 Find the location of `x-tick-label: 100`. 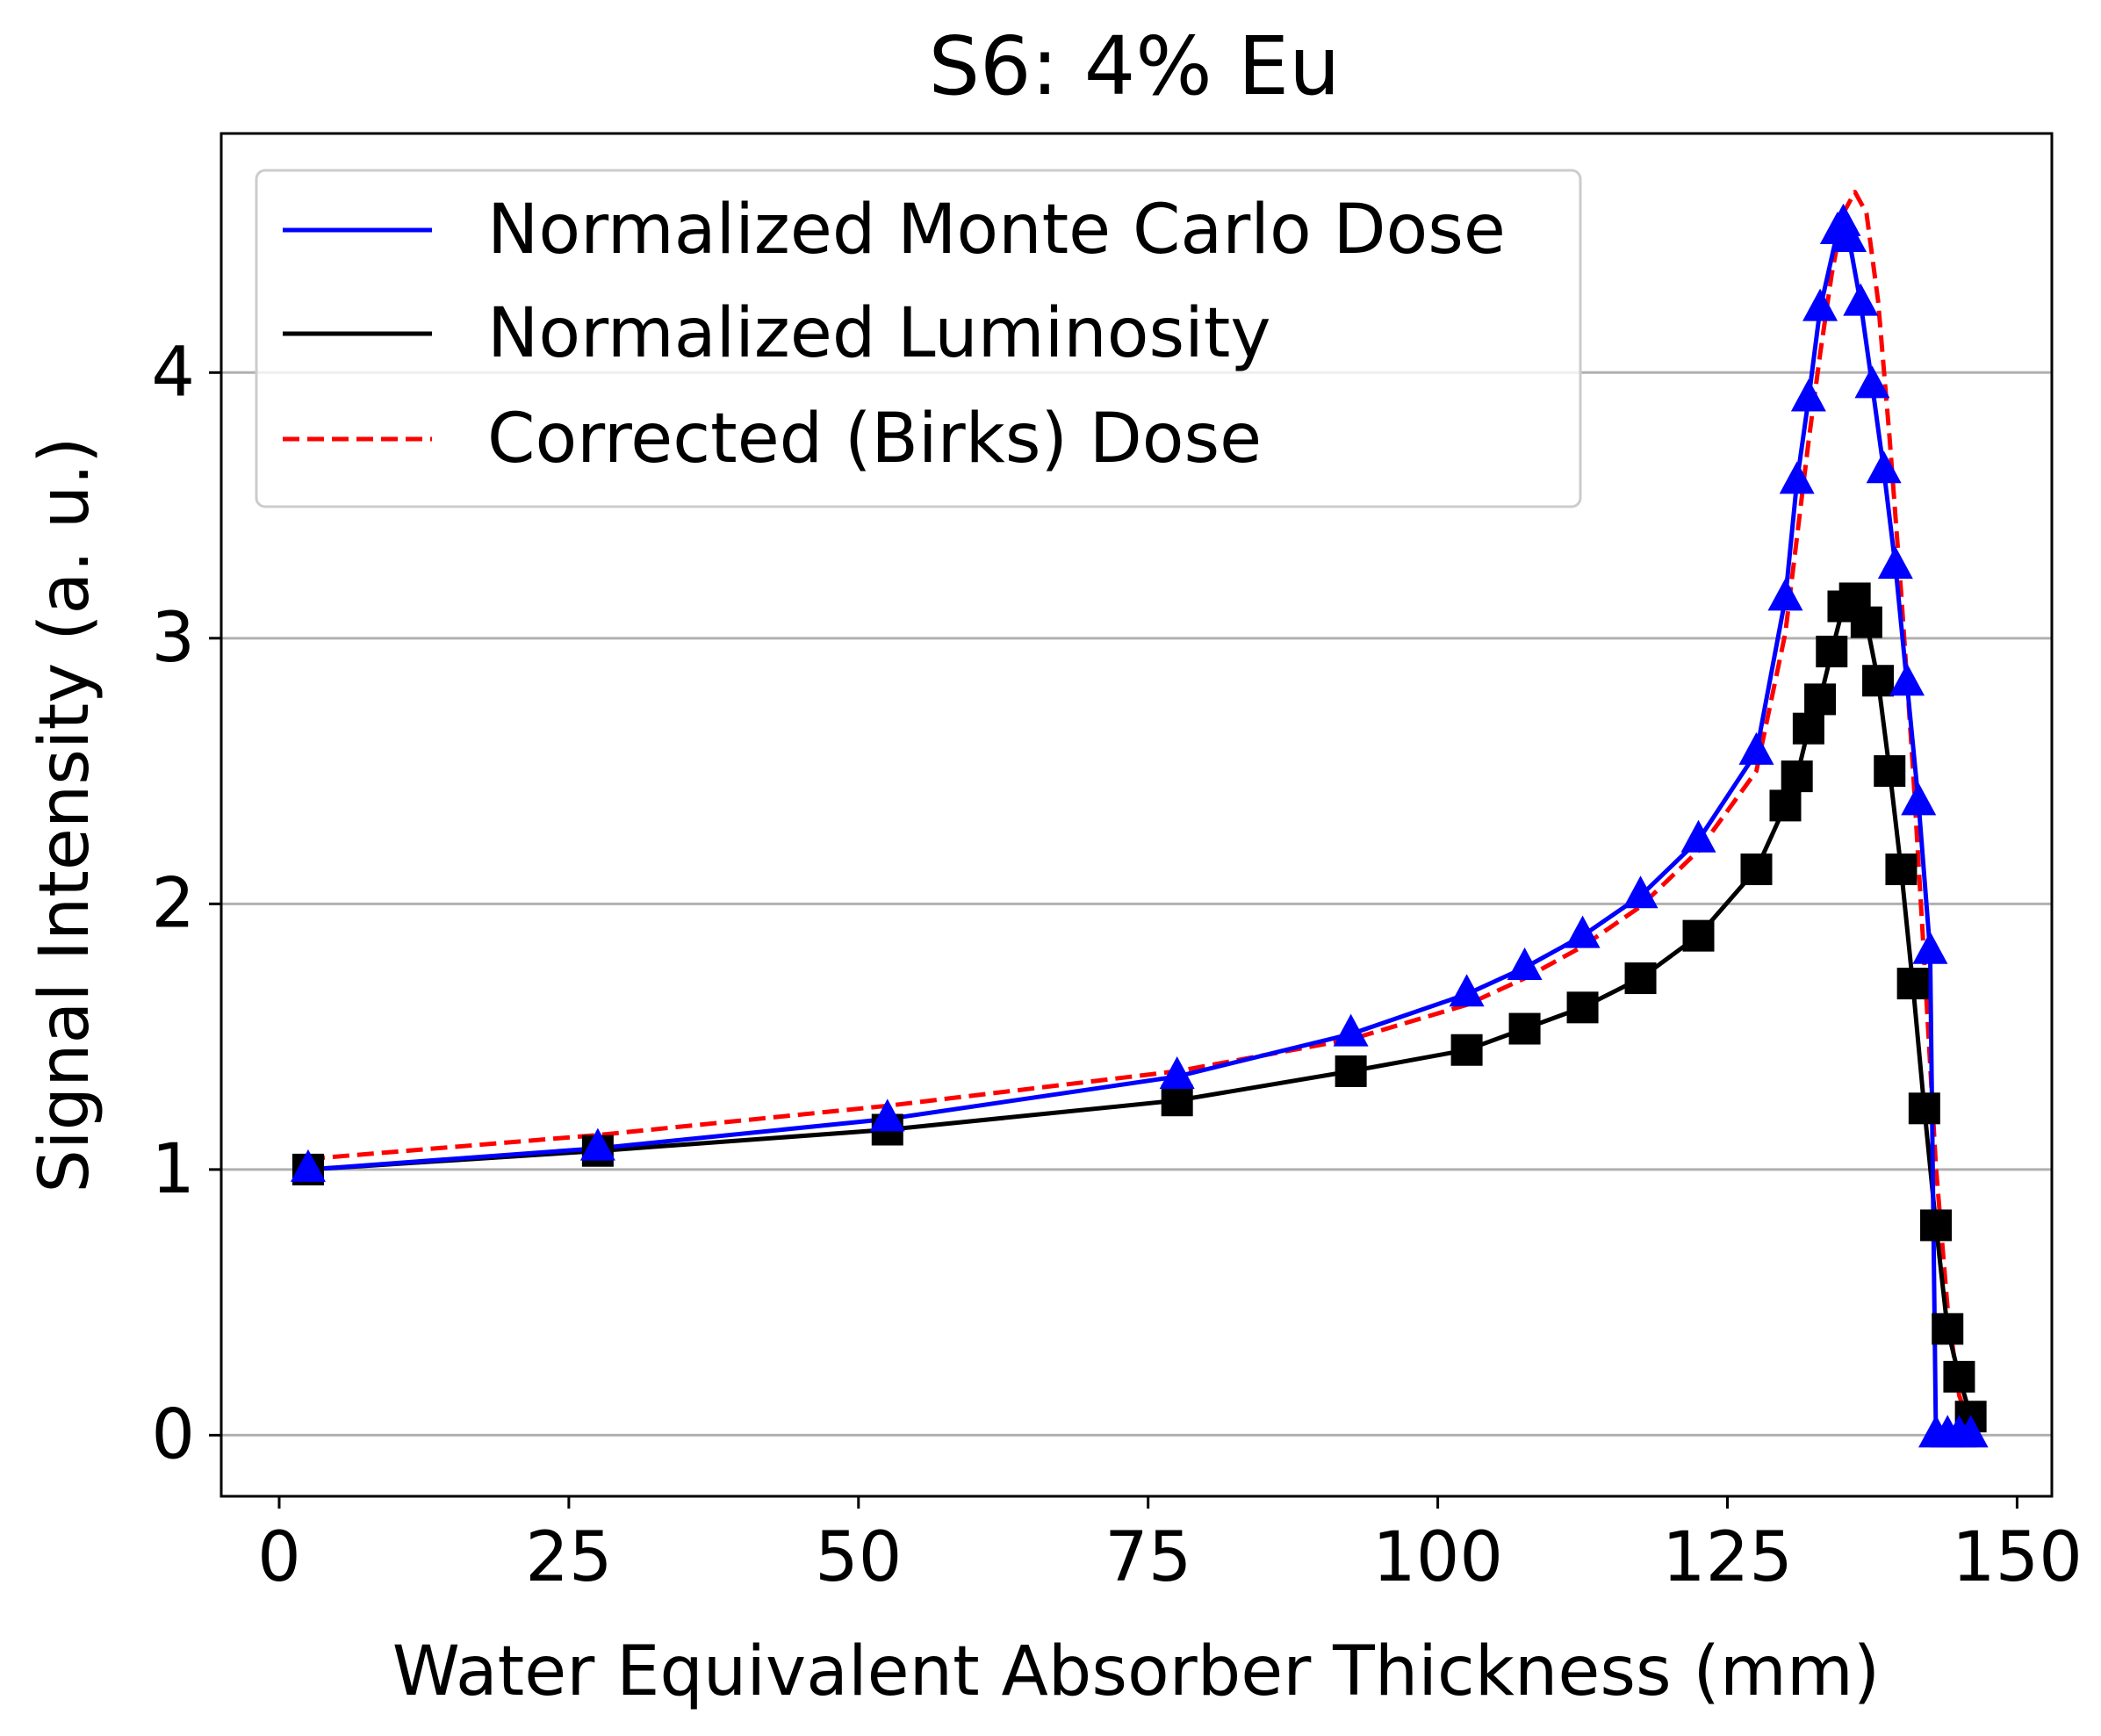

x-tick-label: 100 is located at coordinates (1437, 1557).